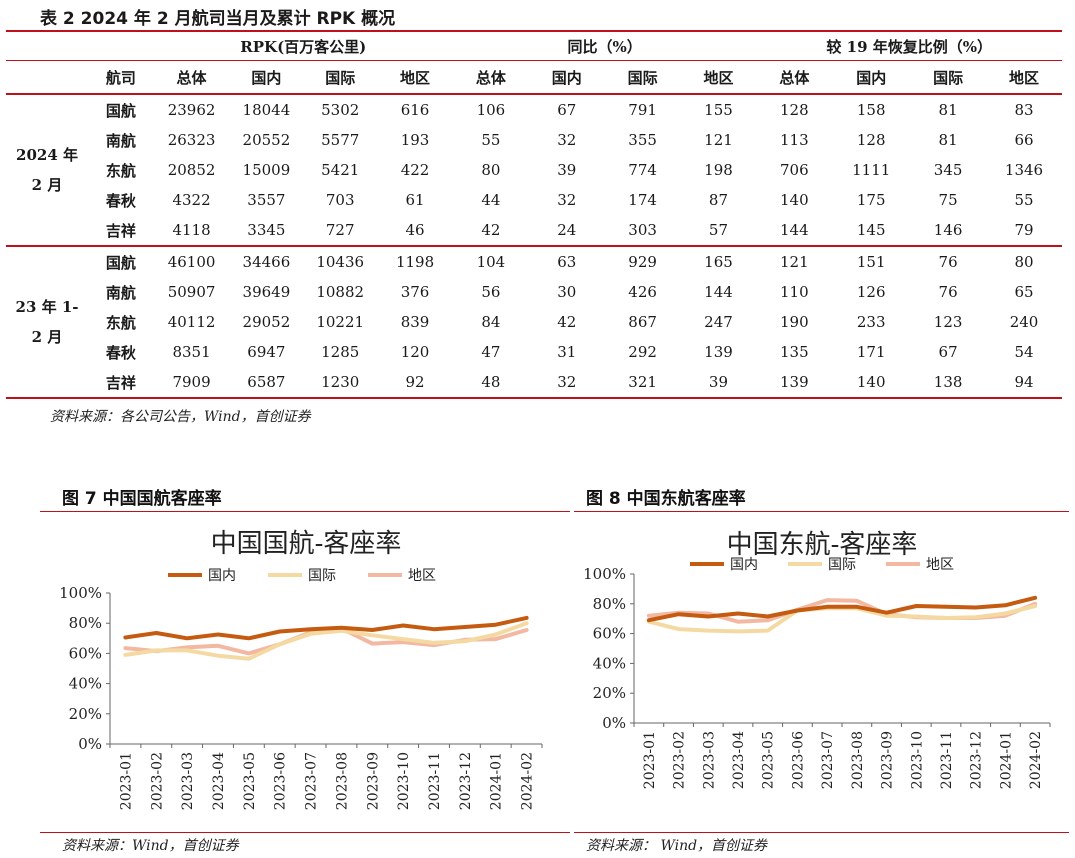 The width and height of the screenshot is (1075, 858). Describe the element at coordinates (718, 262) in the screenshot. I see `value-cell: 165` at that location.